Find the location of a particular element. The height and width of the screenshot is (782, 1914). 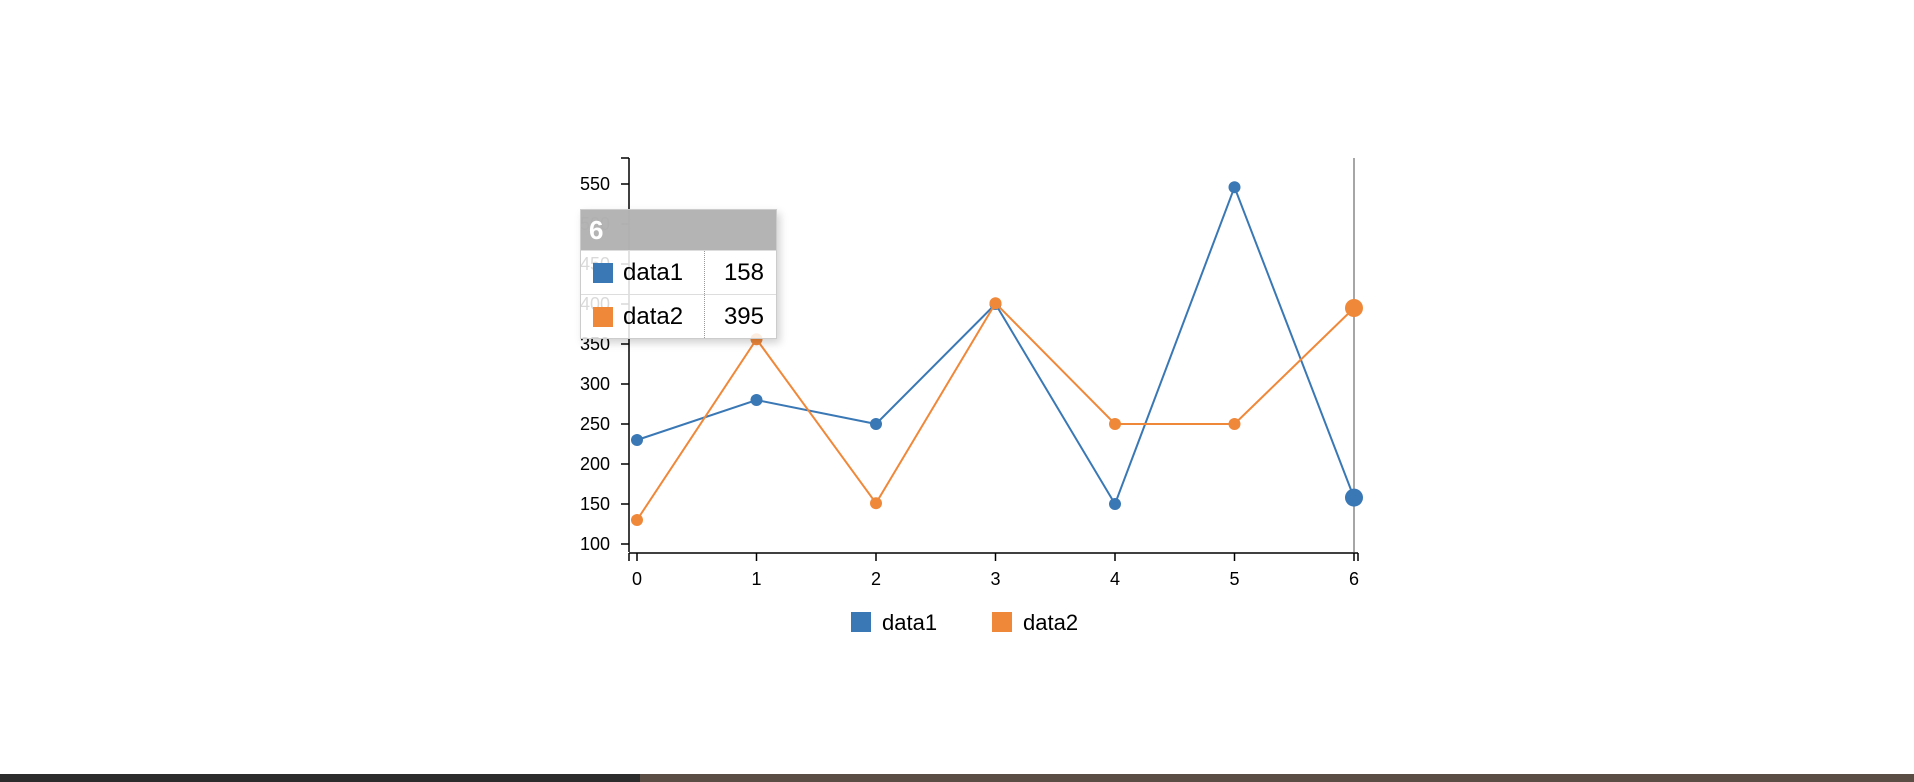

y-tick-label: 150 is located at coordinates (595, 504).